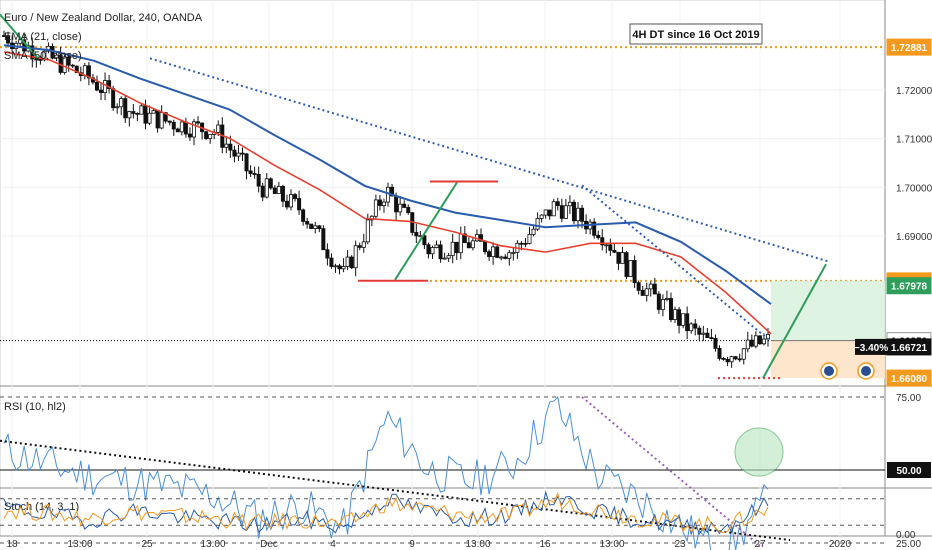  What do you see at coordinates (386, 512) in the screenshot?
I see `stoch-d-line` at bounding box center [386, 512].